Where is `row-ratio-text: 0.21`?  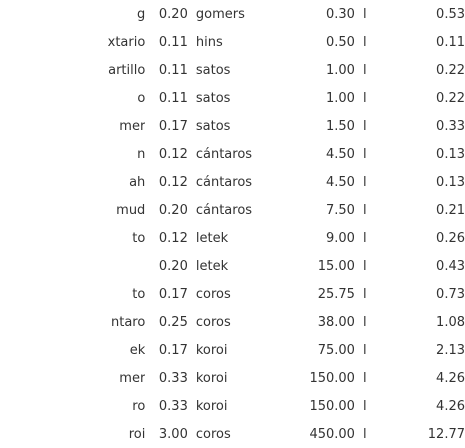
row-ratio-text: 0.21 is located at coordinates (450, 210).